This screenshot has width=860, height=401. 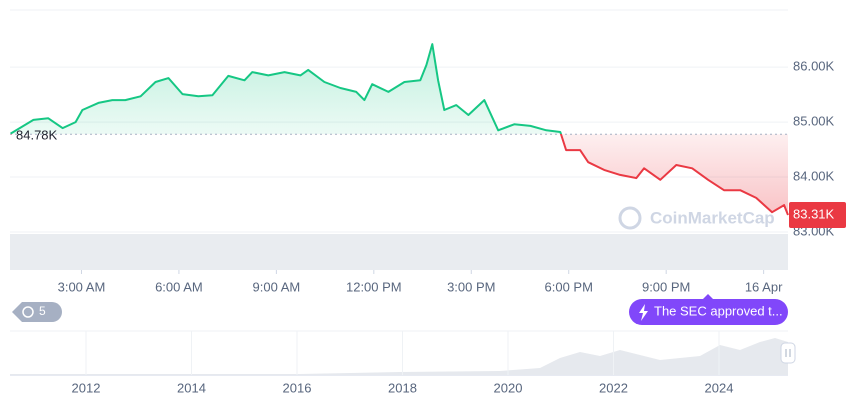 I want to click on x-tick-label: 3:00 AM, so click(x=82, y=286).